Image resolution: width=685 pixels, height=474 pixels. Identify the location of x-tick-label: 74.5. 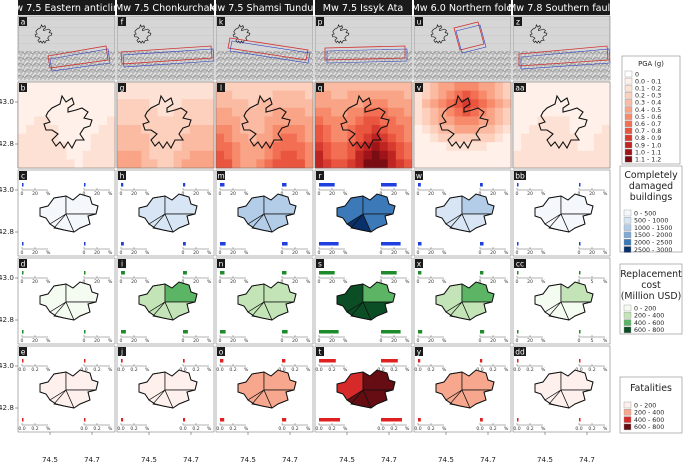
(248, 459).